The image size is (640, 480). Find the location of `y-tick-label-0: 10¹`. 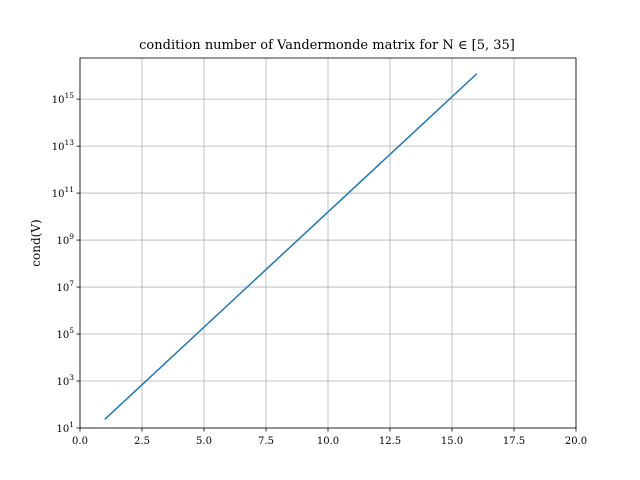

y-tick-label-0: 10¹ is located at coordinates (65, 427).